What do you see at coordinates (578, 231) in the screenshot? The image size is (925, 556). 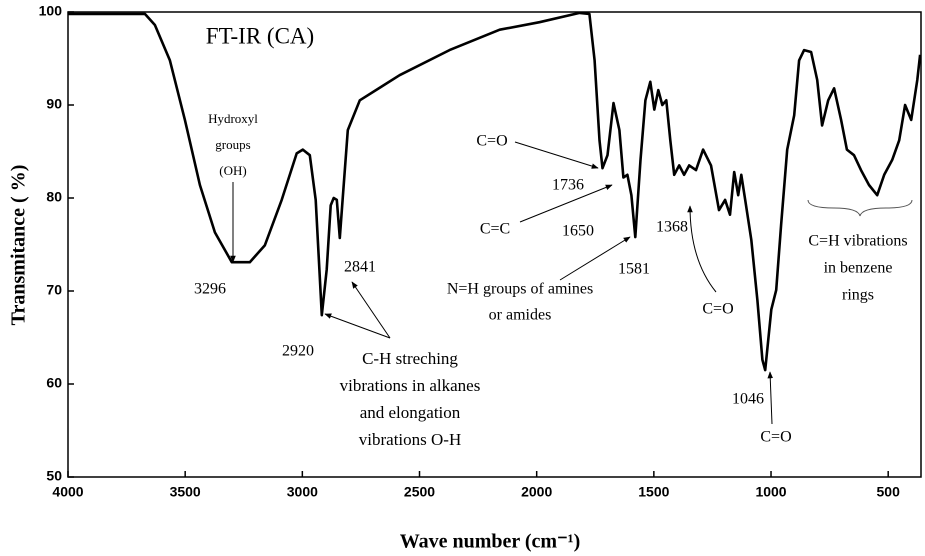 I see `annotation: 1650` at bounding box center [578, 231].